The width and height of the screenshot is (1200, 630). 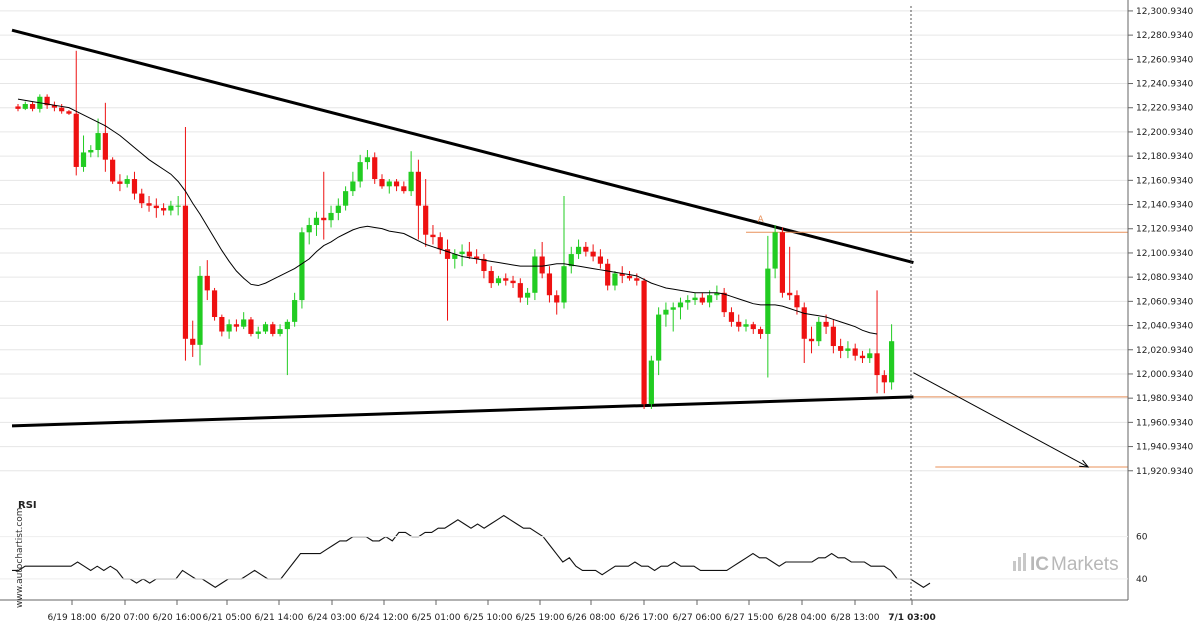 What do you see at coordinates (696, 618) in the screenshot?
I see `time-tick-label: 6/27 06:00` at bounding box center [696, 618].